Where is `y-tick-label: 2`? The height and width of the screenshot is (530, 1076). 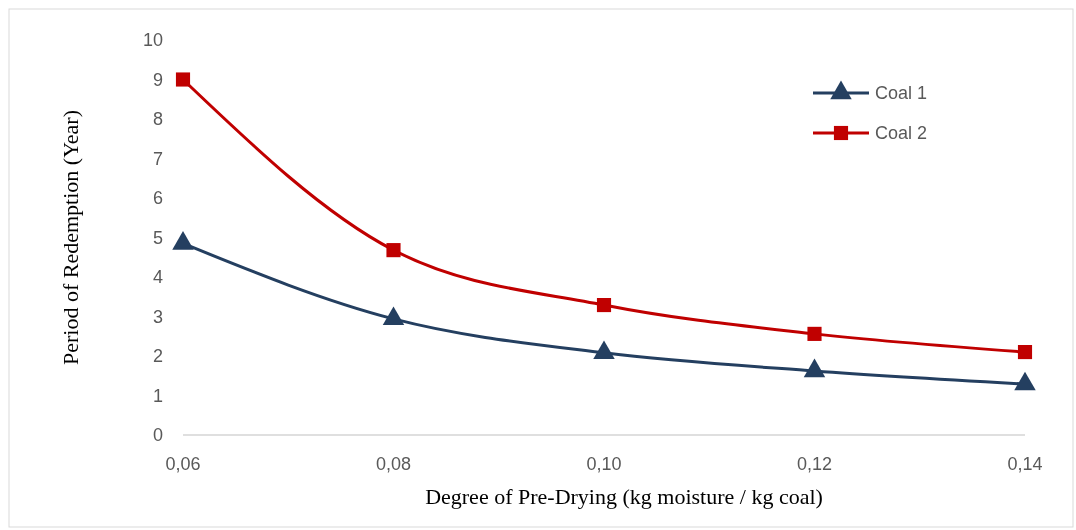 y-tick-label: 2 is located at coordinates (157, 356).